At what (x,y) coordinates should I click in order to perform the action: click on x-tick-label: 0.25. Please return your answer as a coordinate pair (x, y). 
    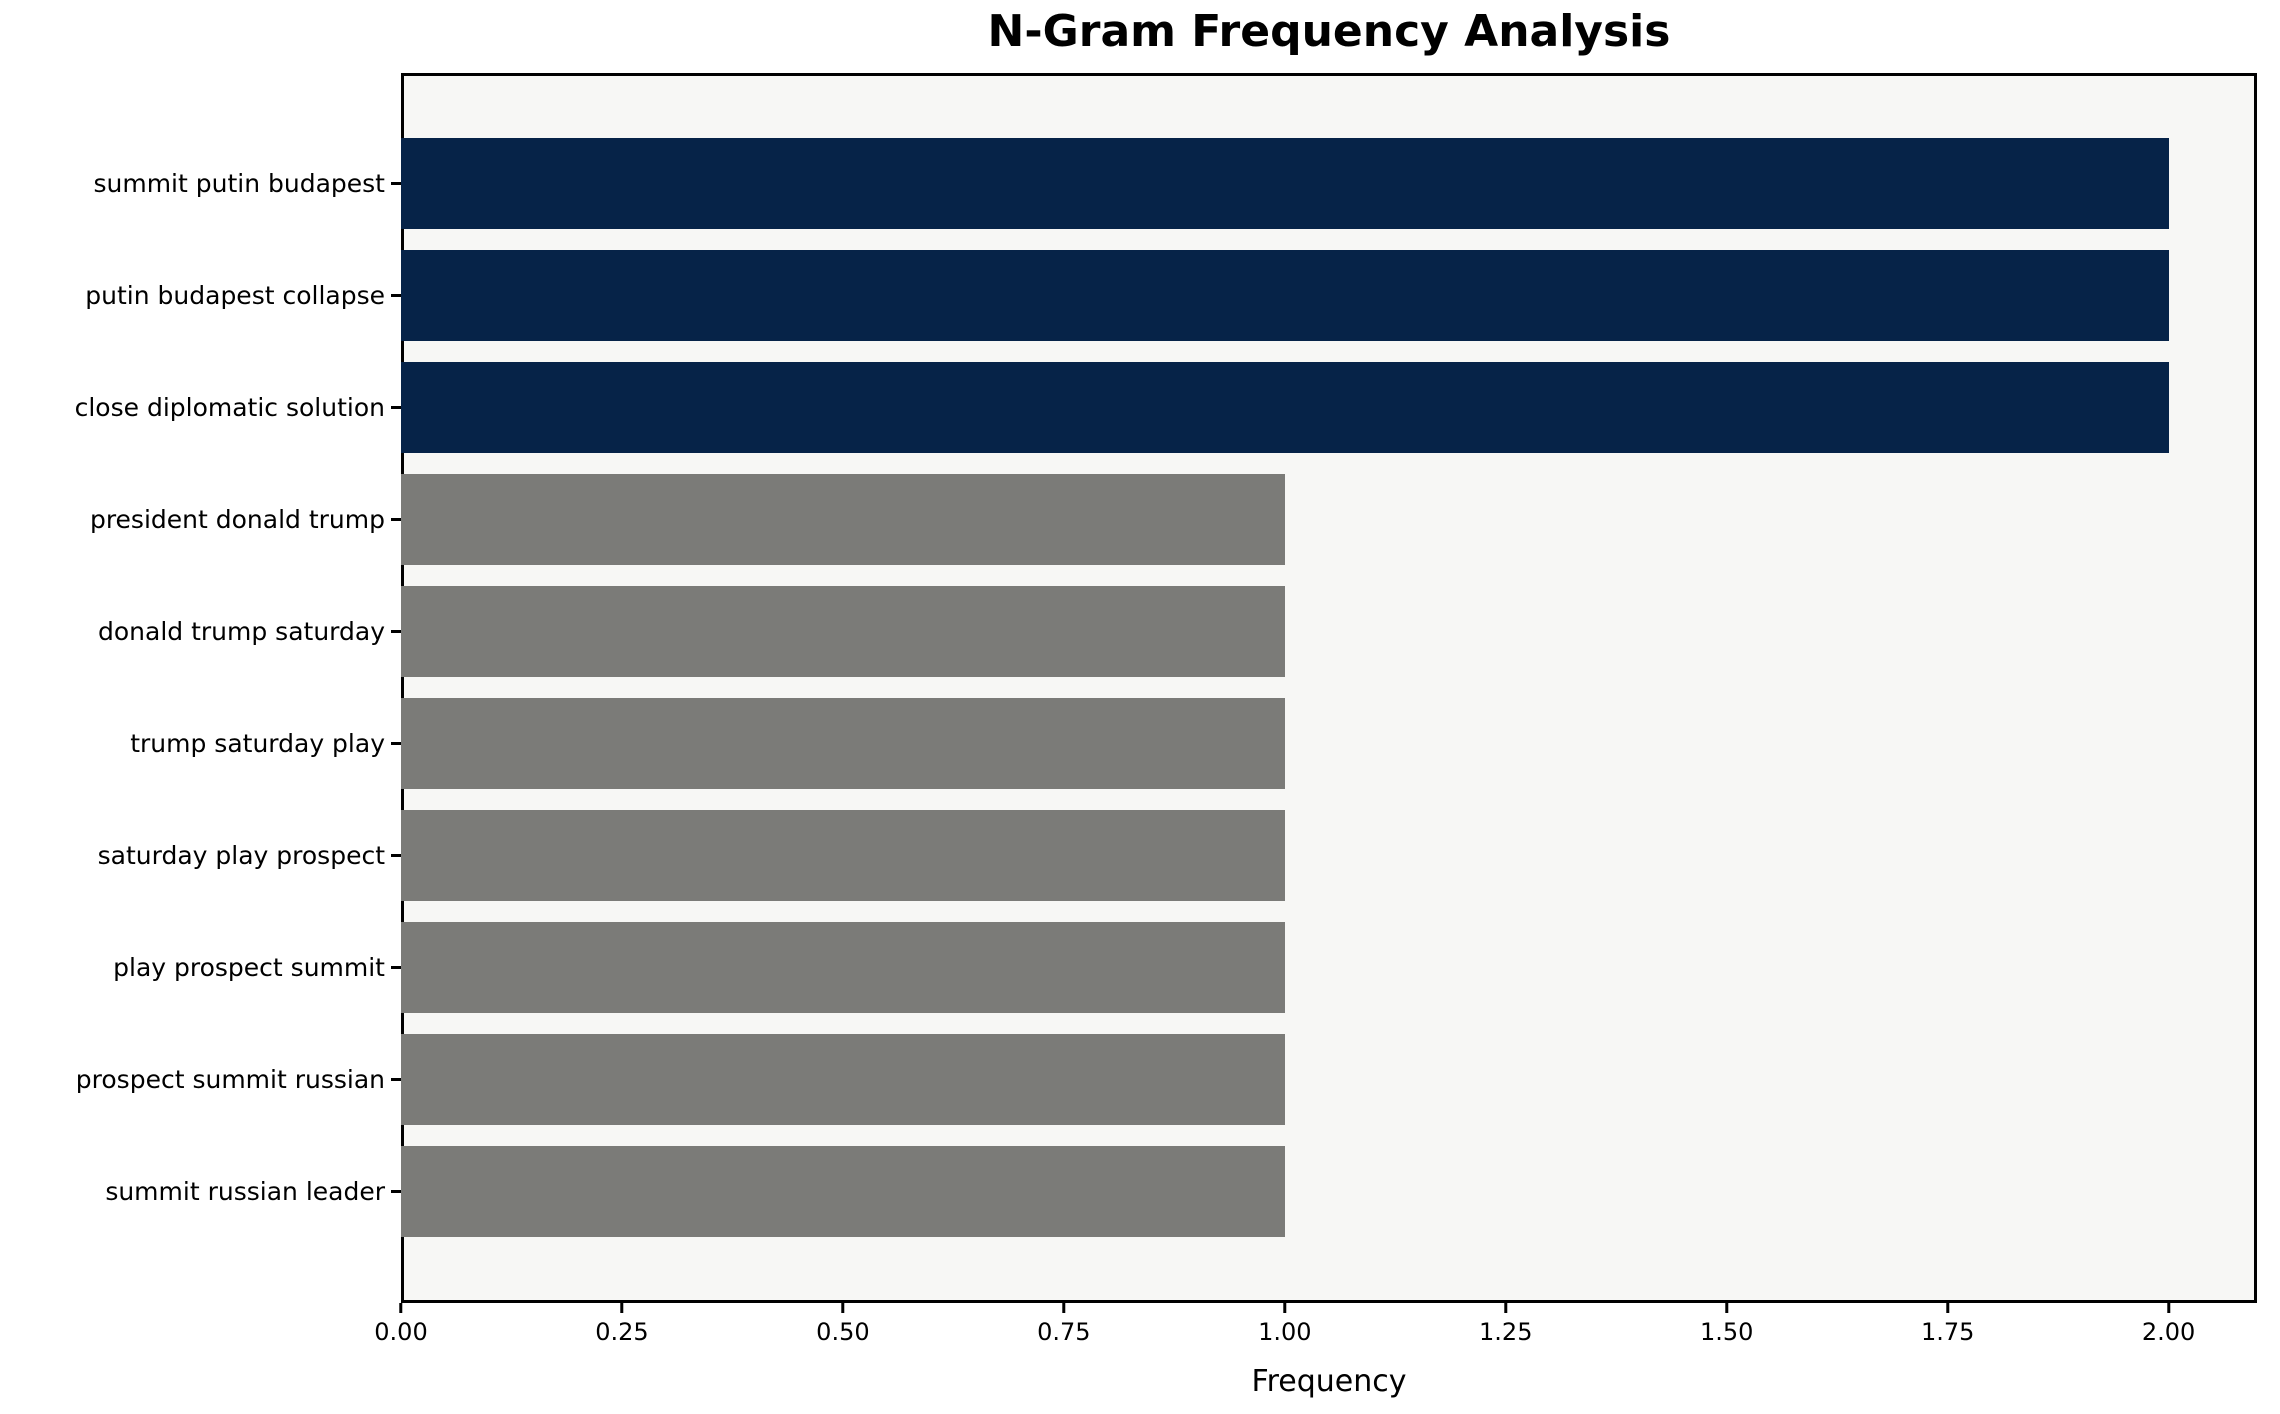
    Looking at the image, I should click on (622, 1332).